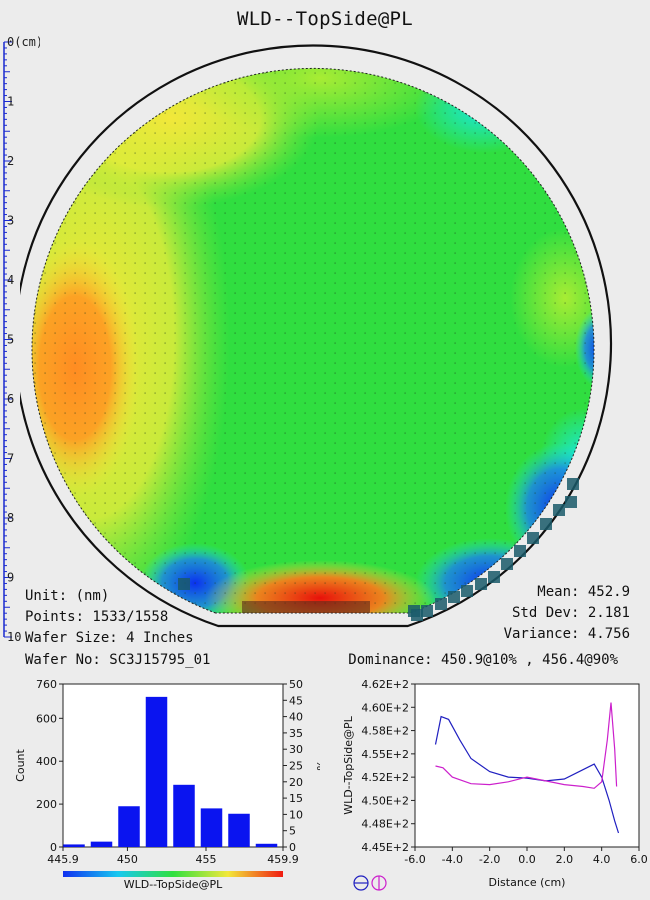  I want to click on x-tick-label: 6.0, so click(639, 859).